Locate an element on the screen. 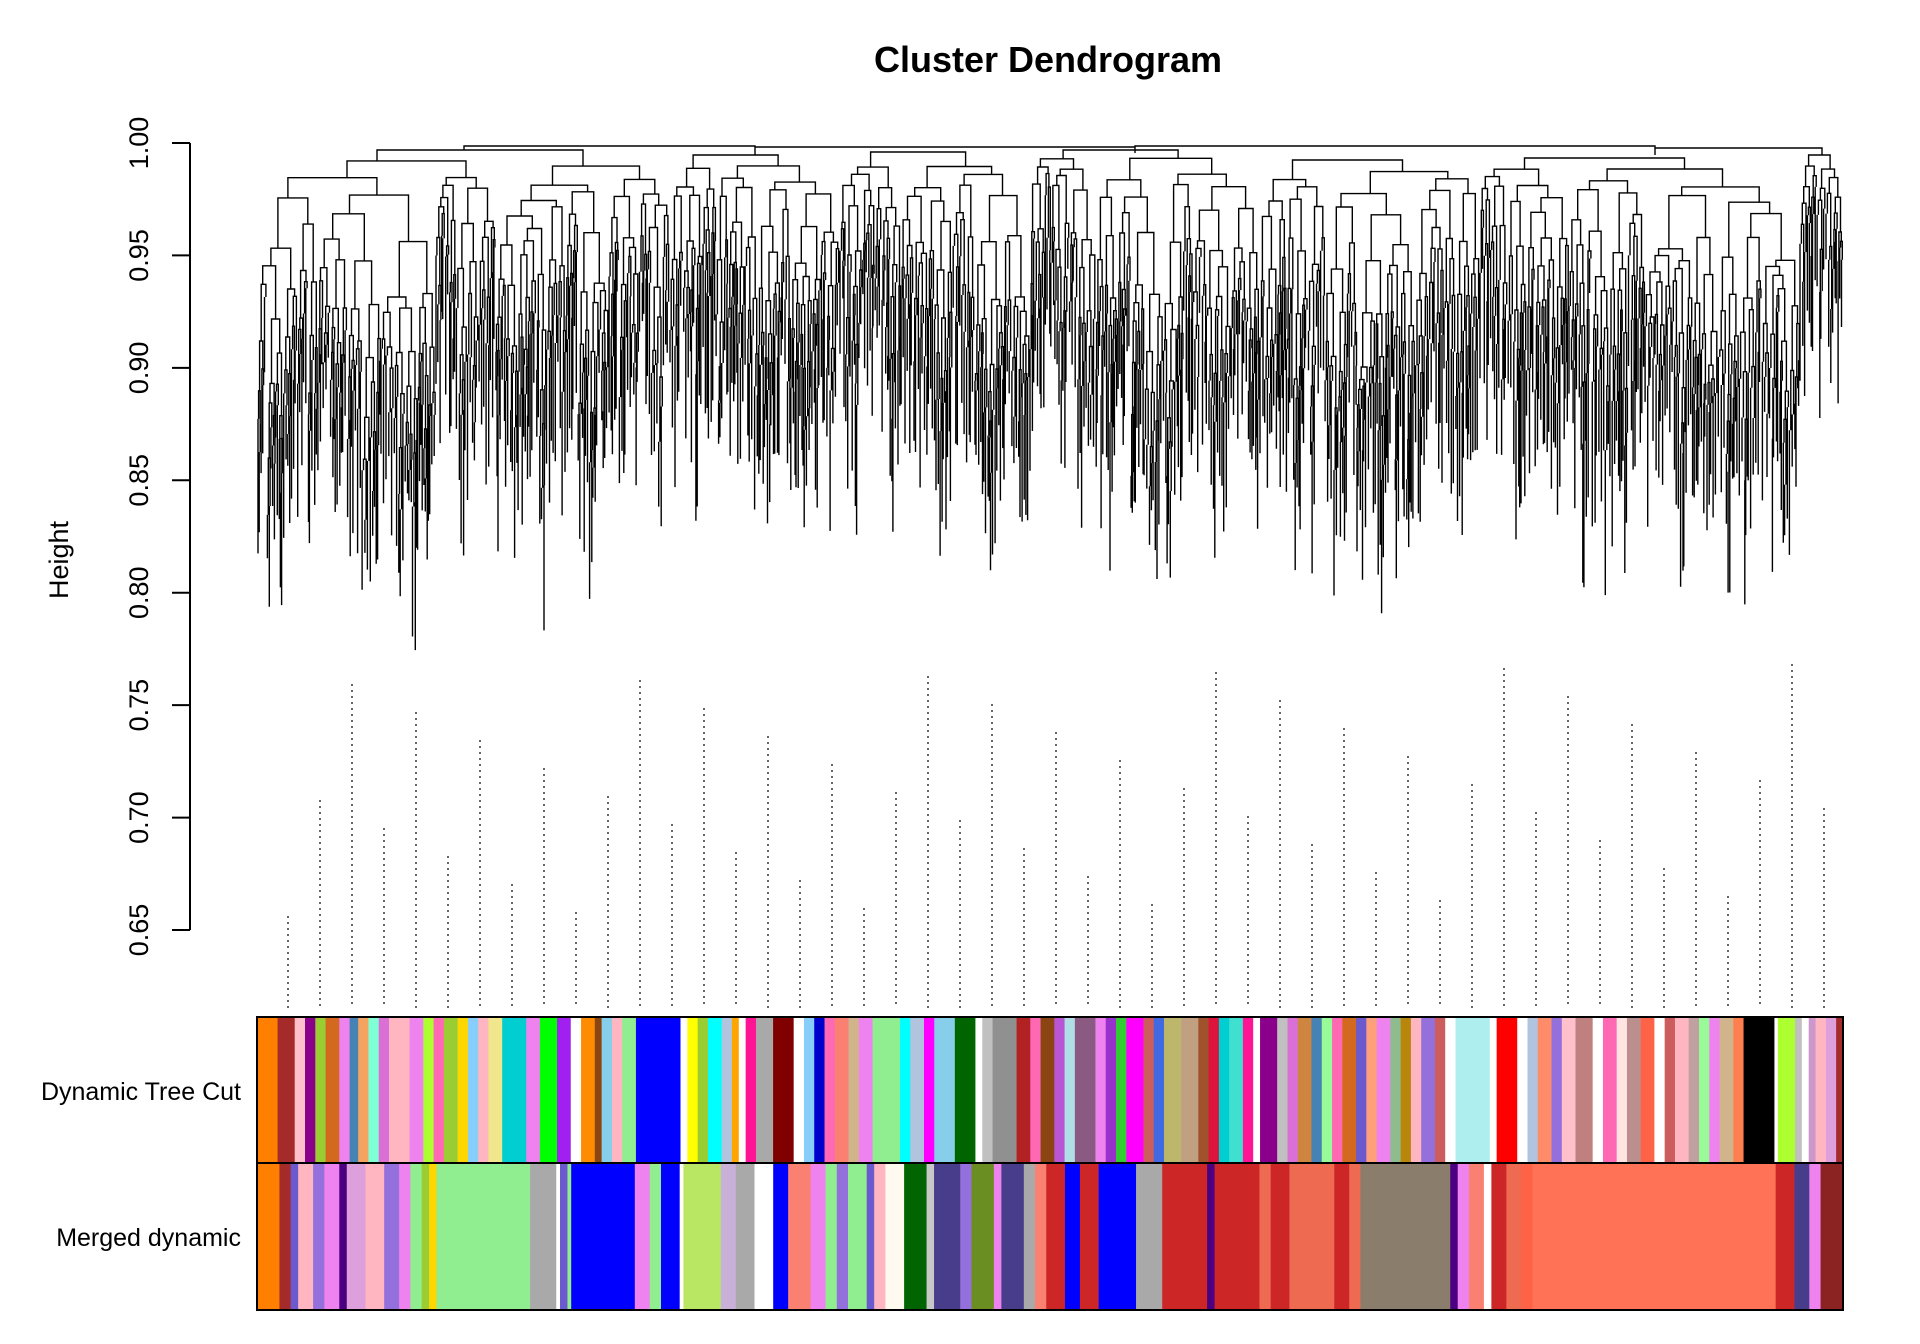 This screenshot has width=1920, height=1344. y-tick-label: 0.80 is located at coordinates (139, 592).